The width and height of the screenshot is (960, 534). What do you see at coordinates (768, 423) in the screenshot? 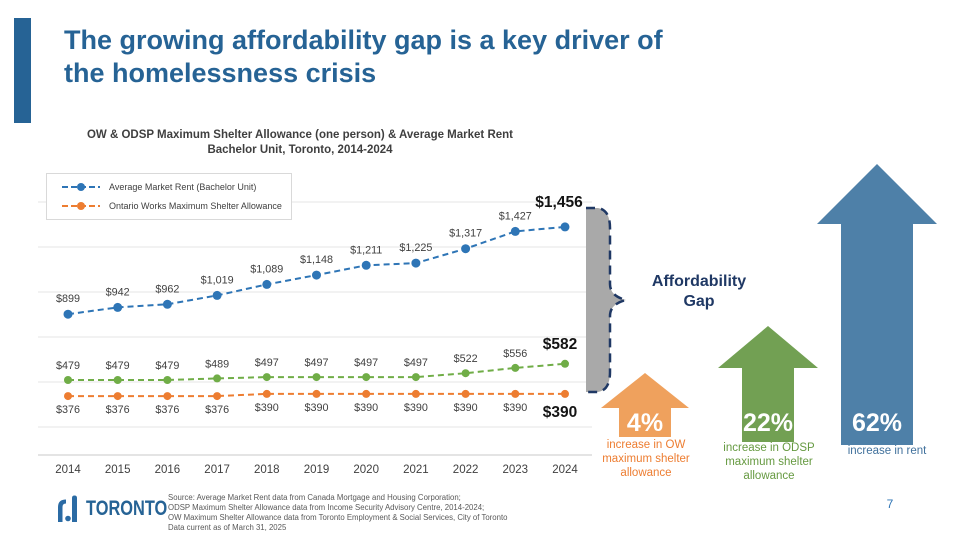
I see `odsp-increase-pct: 22%` at bounding box center [768, 423].